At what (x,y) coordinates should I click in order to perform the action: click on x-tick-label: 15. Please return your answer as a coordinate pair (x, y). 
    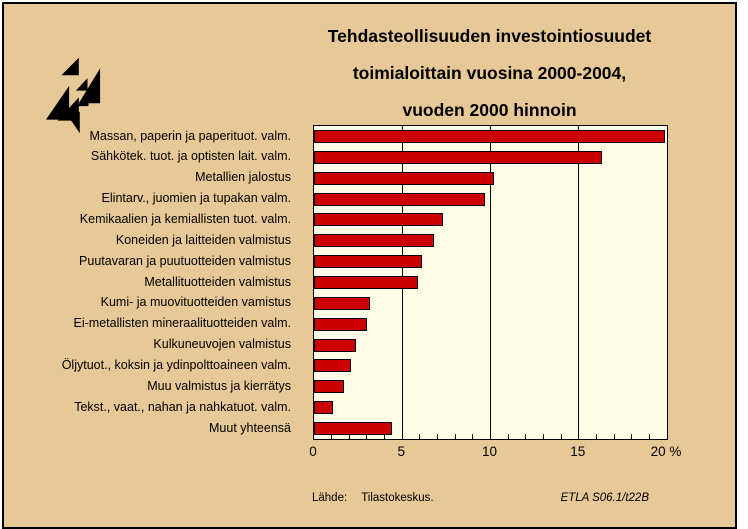
    Looking at the image, I should click on (578, 451).